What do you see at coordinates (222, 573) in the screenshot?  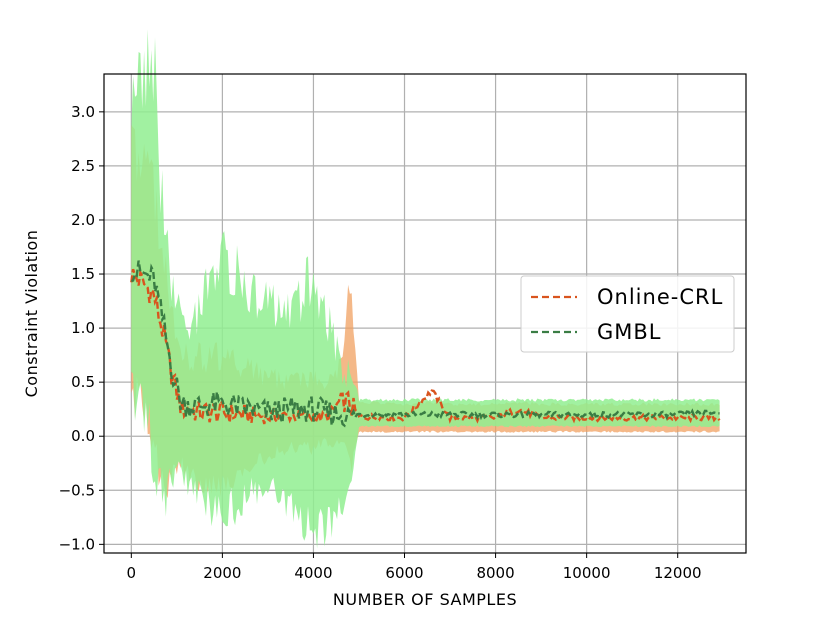 I see `x-tick-label: 2000` at bounding box center [222, 573].